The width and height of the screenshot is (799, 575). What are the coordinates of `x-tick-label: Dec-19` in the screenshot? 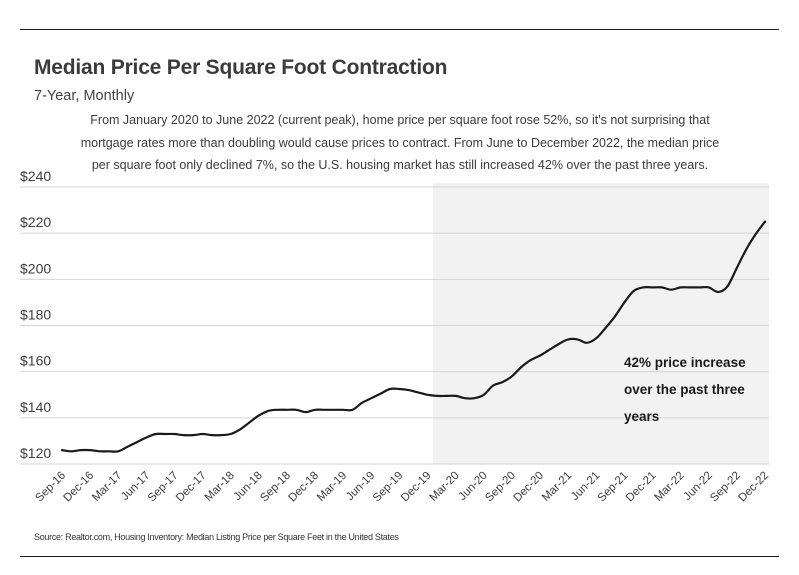 It's located at (416, 487).